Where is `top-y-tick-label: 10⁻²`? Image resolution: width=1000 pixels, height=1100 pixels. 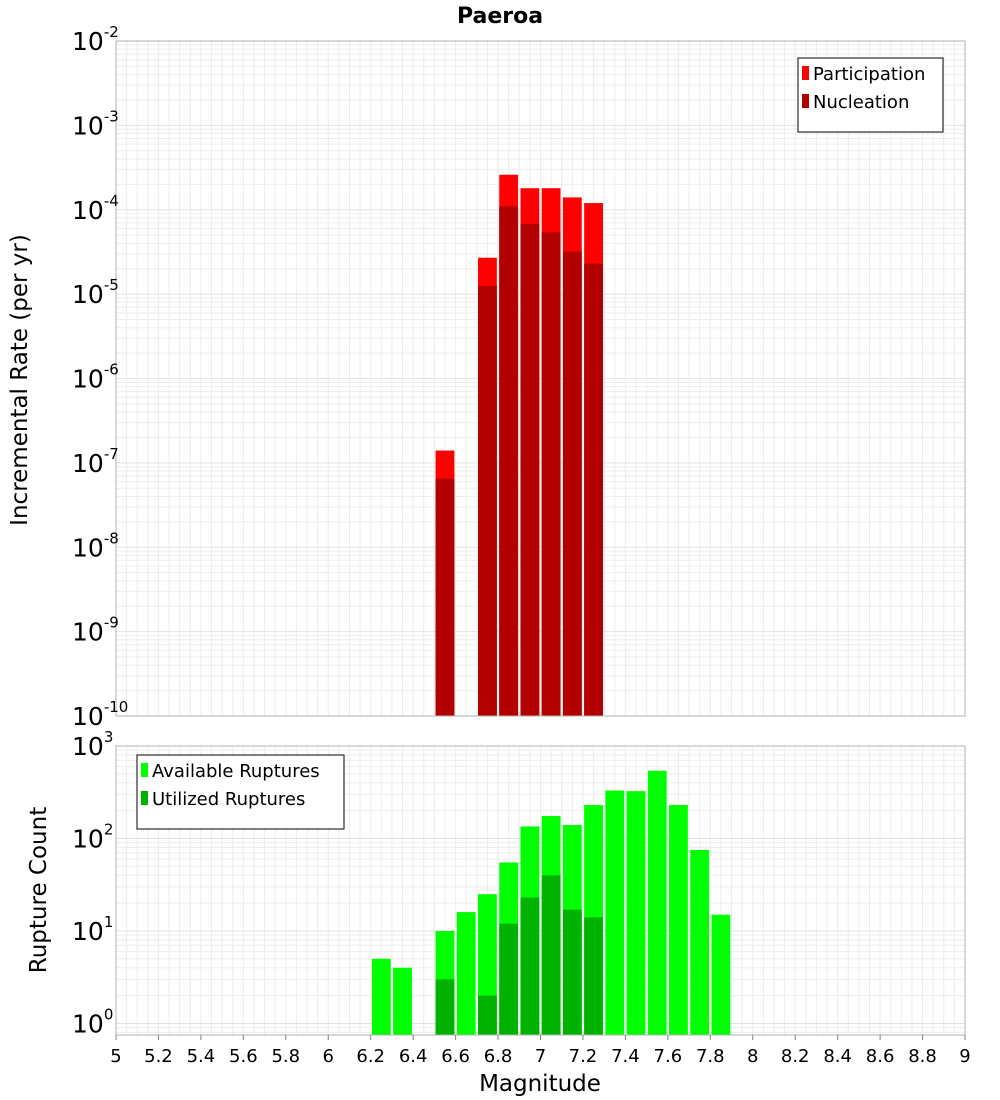
top-y-tick-label: 10⁻² is located at coordinates (95, 39).